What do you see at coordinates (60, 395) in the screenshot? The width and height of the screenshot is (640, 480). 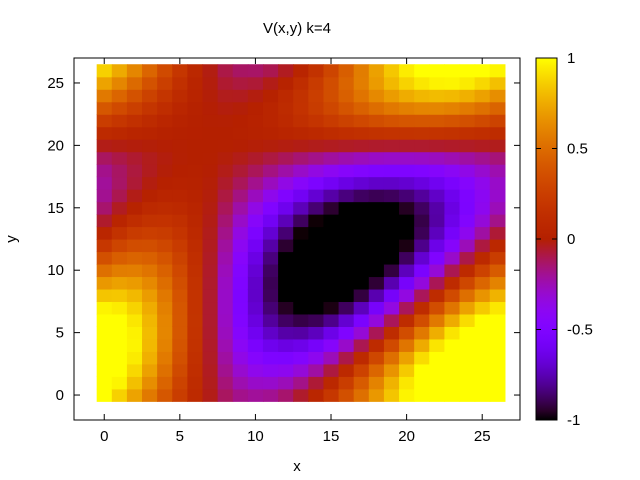 I see `y-tick-label: 0` at bounding box center [60, 395].